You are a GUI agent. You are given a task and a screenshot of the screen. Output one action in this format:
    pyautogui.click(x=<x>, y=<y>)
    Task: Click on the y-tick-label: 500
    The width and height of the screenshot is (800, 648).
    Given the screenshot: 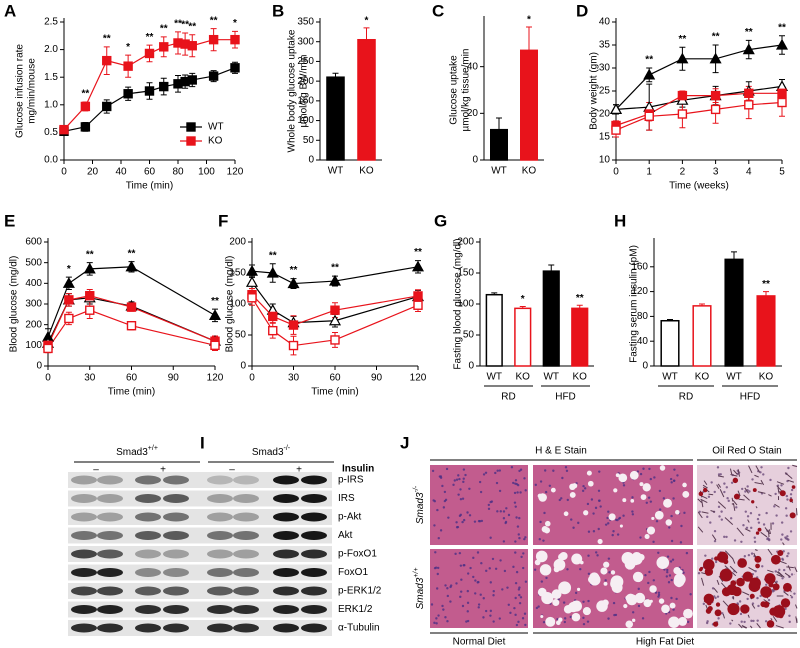 What is the action you would take?
    pyautogui.click(x=33, y=262)
    